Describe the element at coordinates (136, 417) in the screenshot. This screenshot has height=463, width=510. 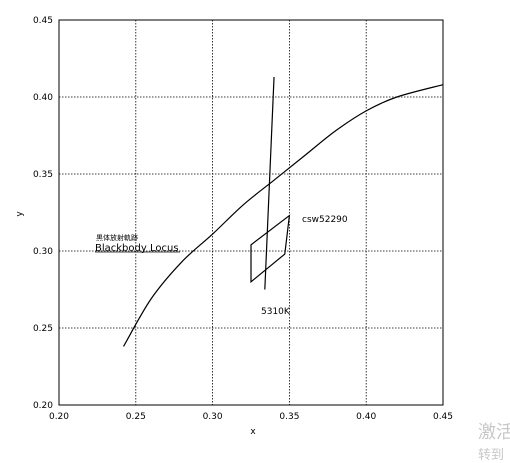
I see `x-tick-label: 0.25` at that location.